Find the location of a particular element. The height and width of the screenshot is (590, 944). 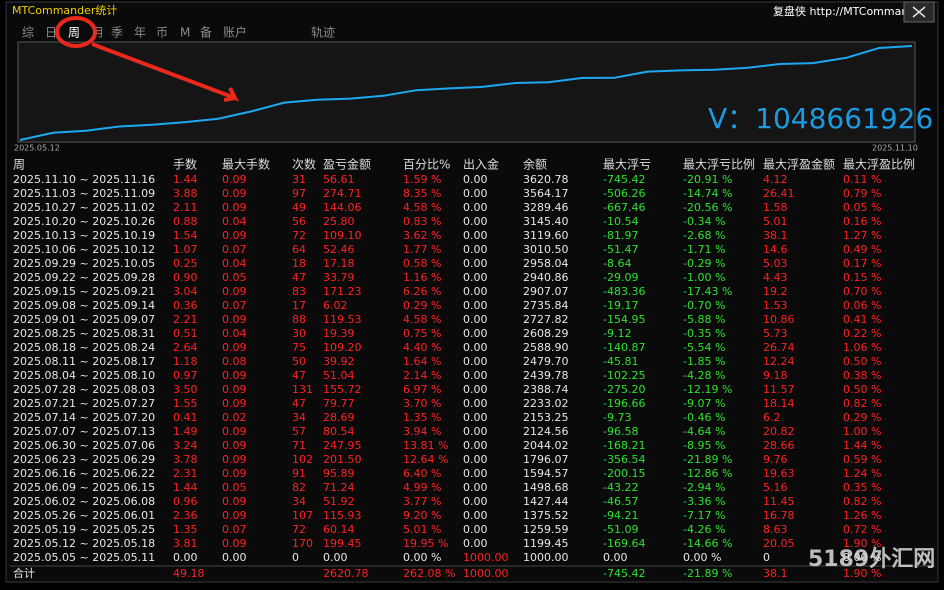

cell: 19.63 is located at coordinates (779, 473).